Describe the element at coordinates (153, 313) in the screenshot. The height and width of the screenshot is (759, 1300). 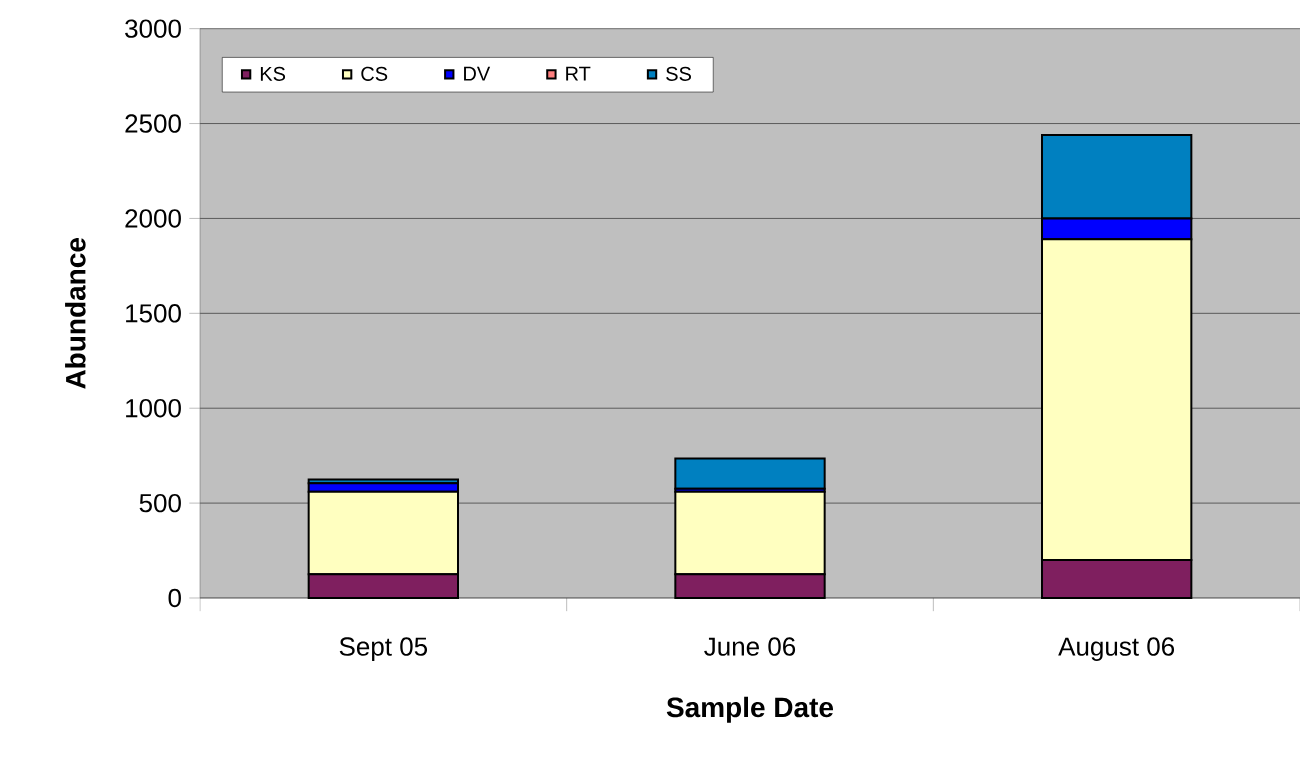
I see `y-tick-label: 1500` at that location.